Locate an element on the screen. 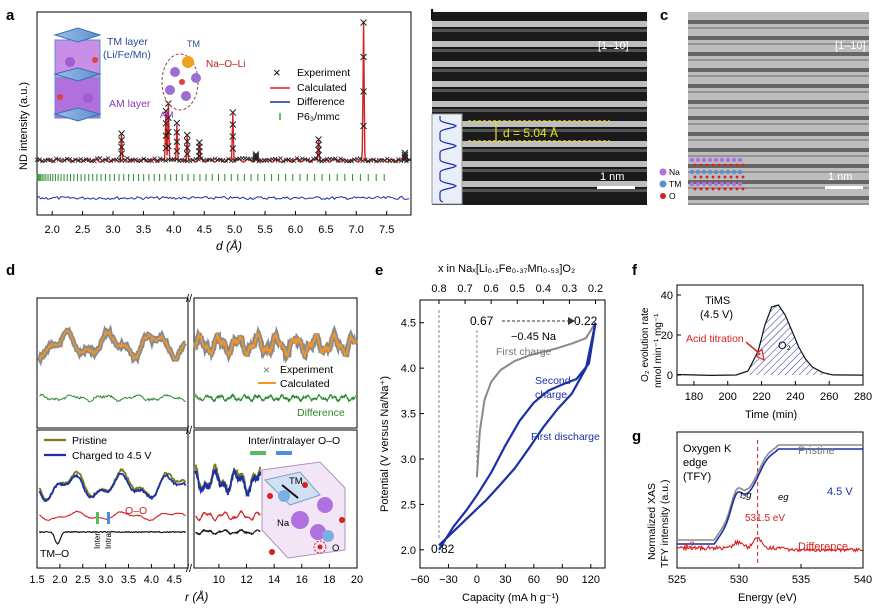 This screenshot has height=613, width=879. d-xtick-label: 3.0 is located at coordinates (105, 580).